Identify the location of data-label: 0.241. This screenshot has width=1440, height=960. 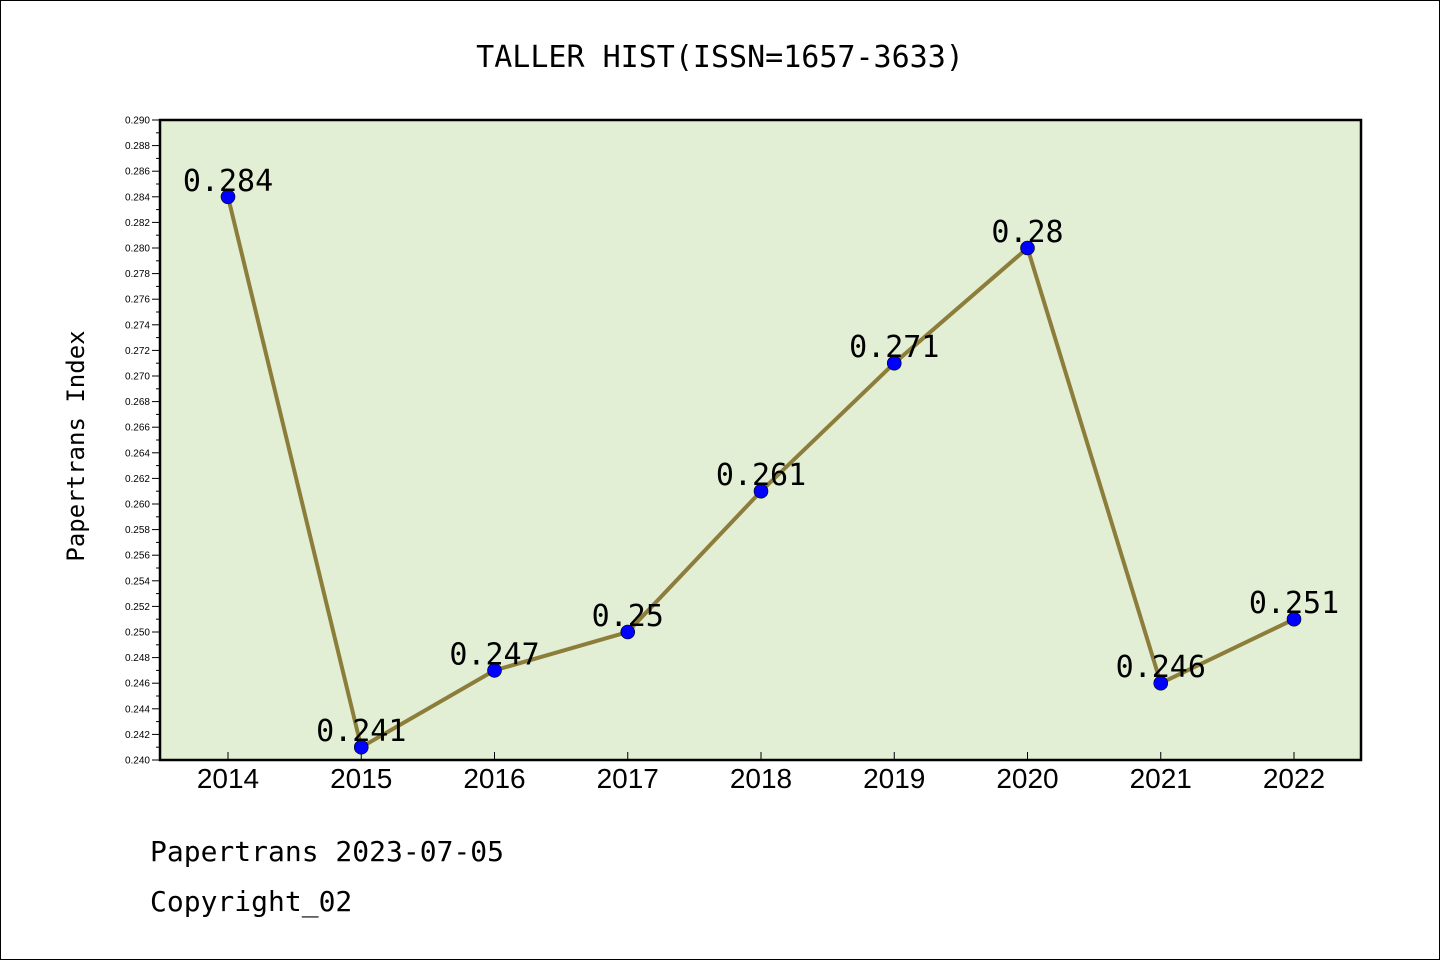
(361, 731).